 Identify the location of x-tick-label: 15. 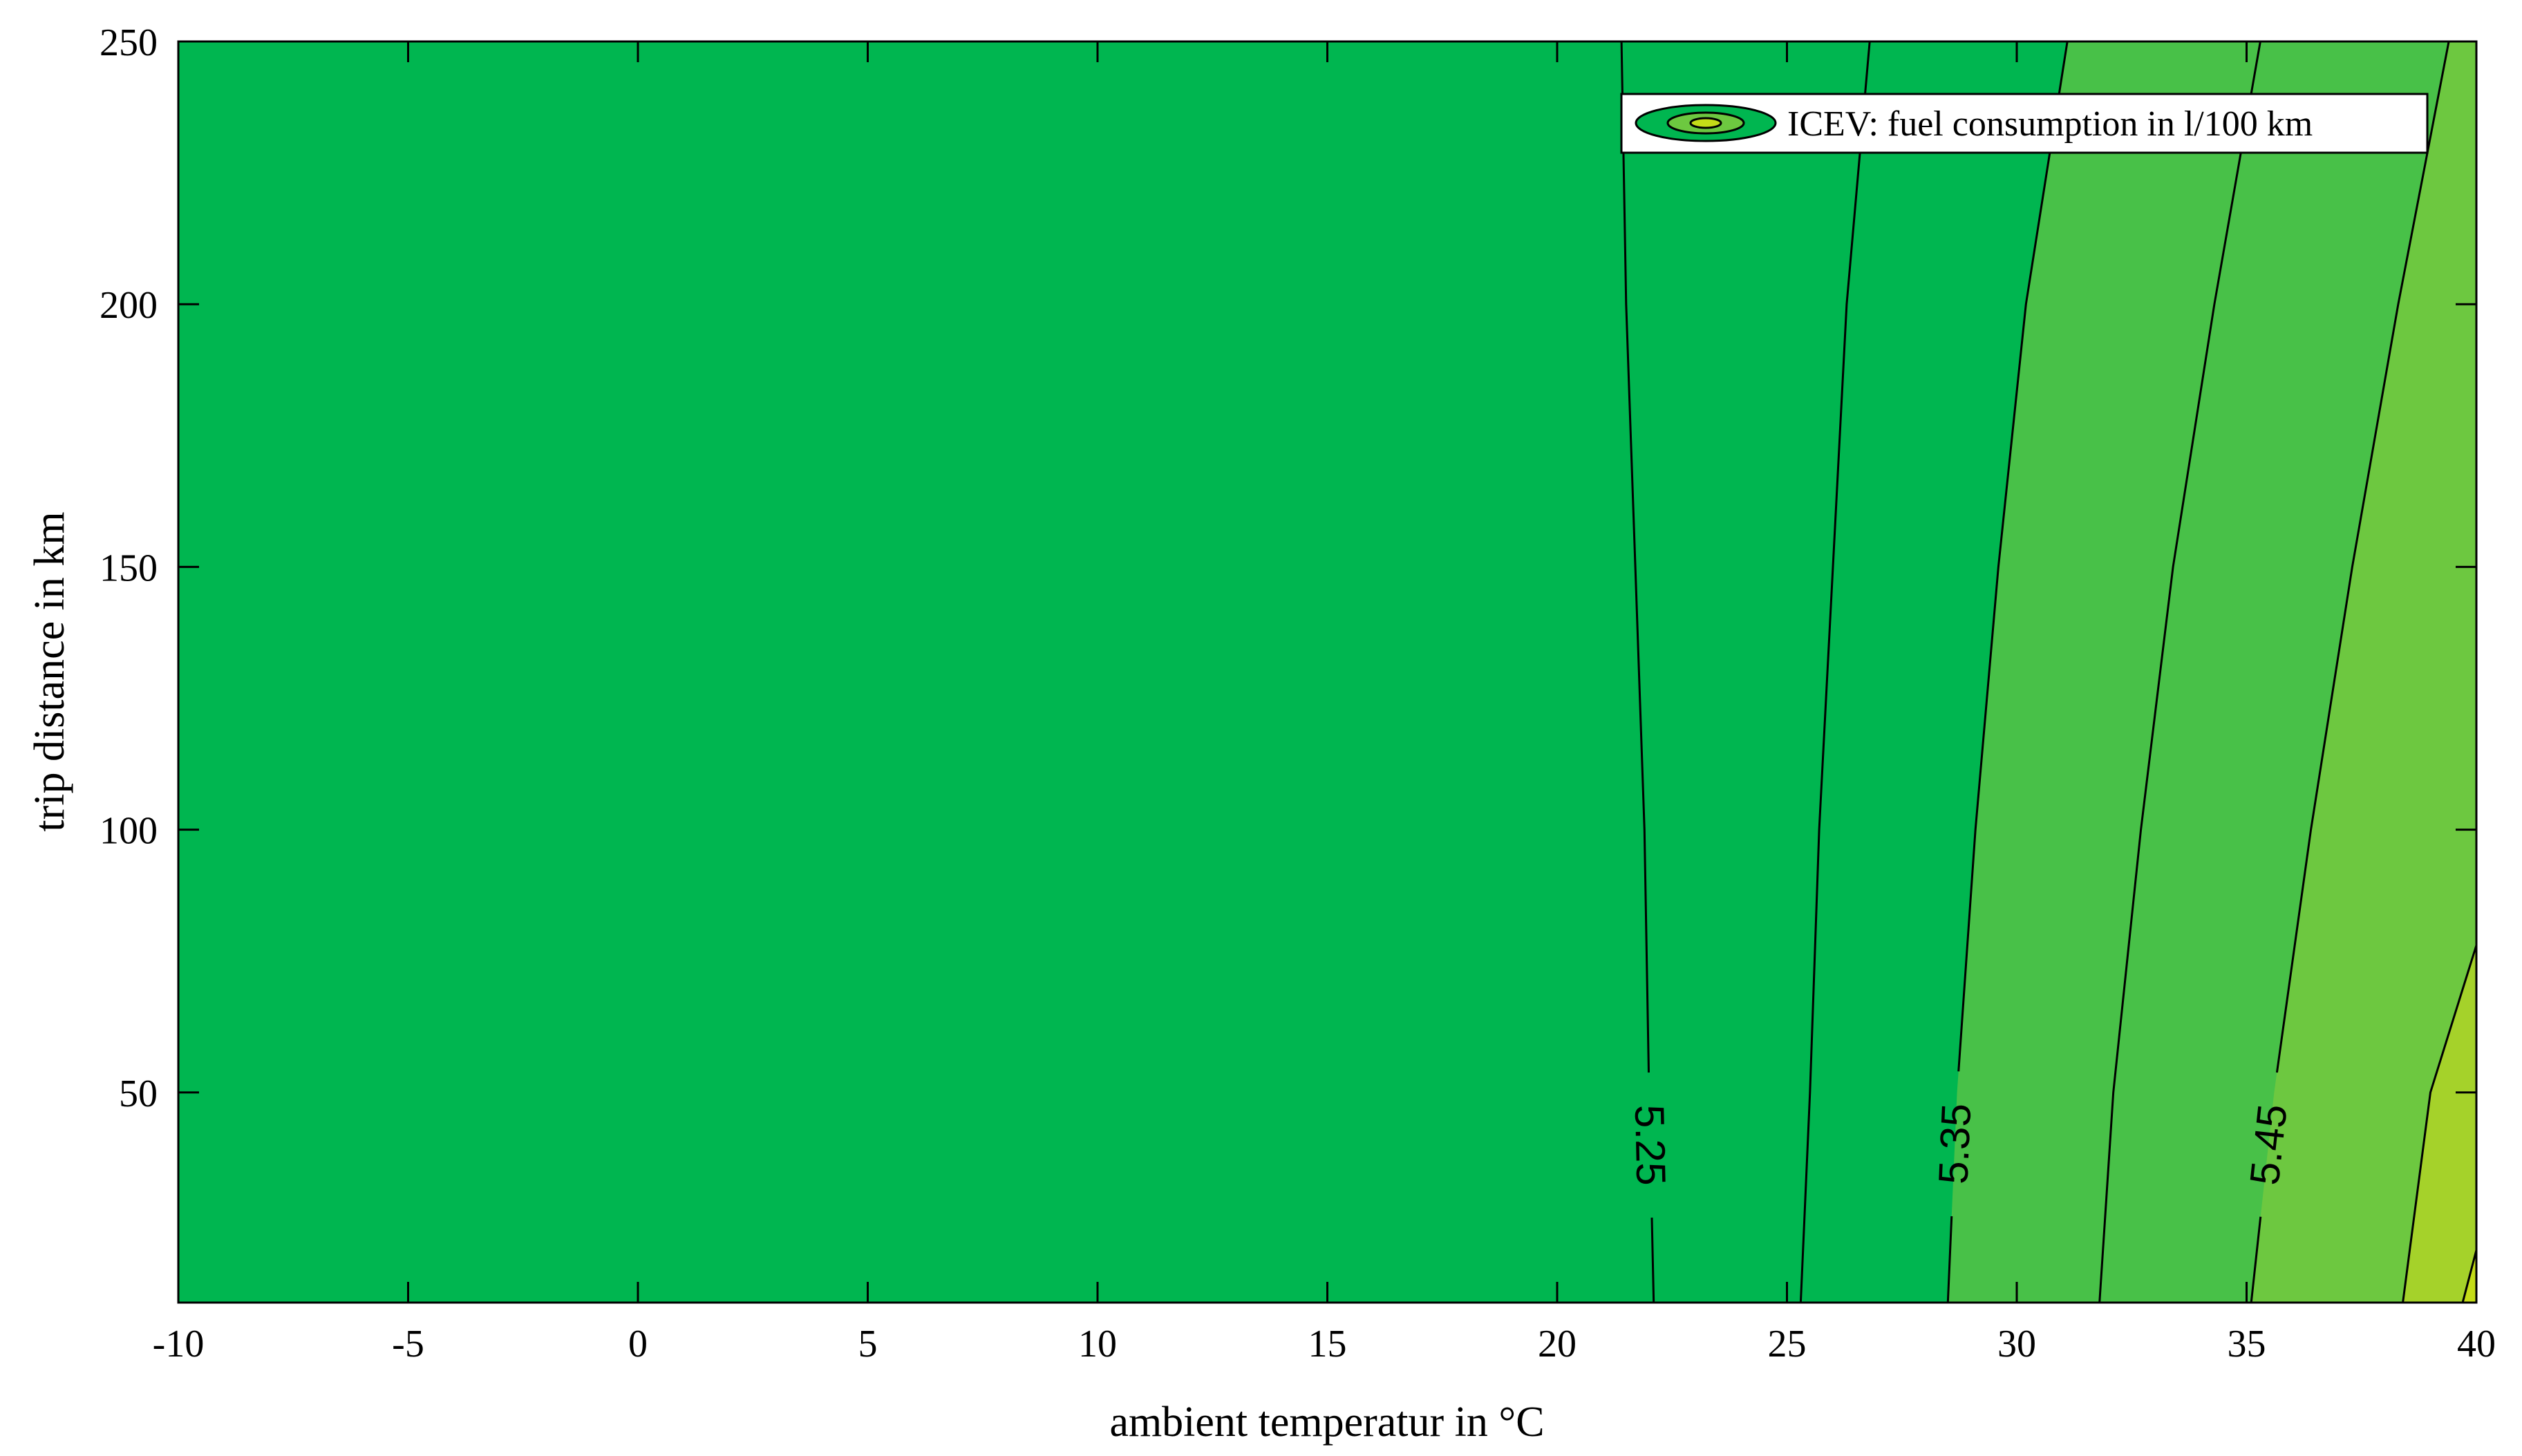
(1327, 1344).